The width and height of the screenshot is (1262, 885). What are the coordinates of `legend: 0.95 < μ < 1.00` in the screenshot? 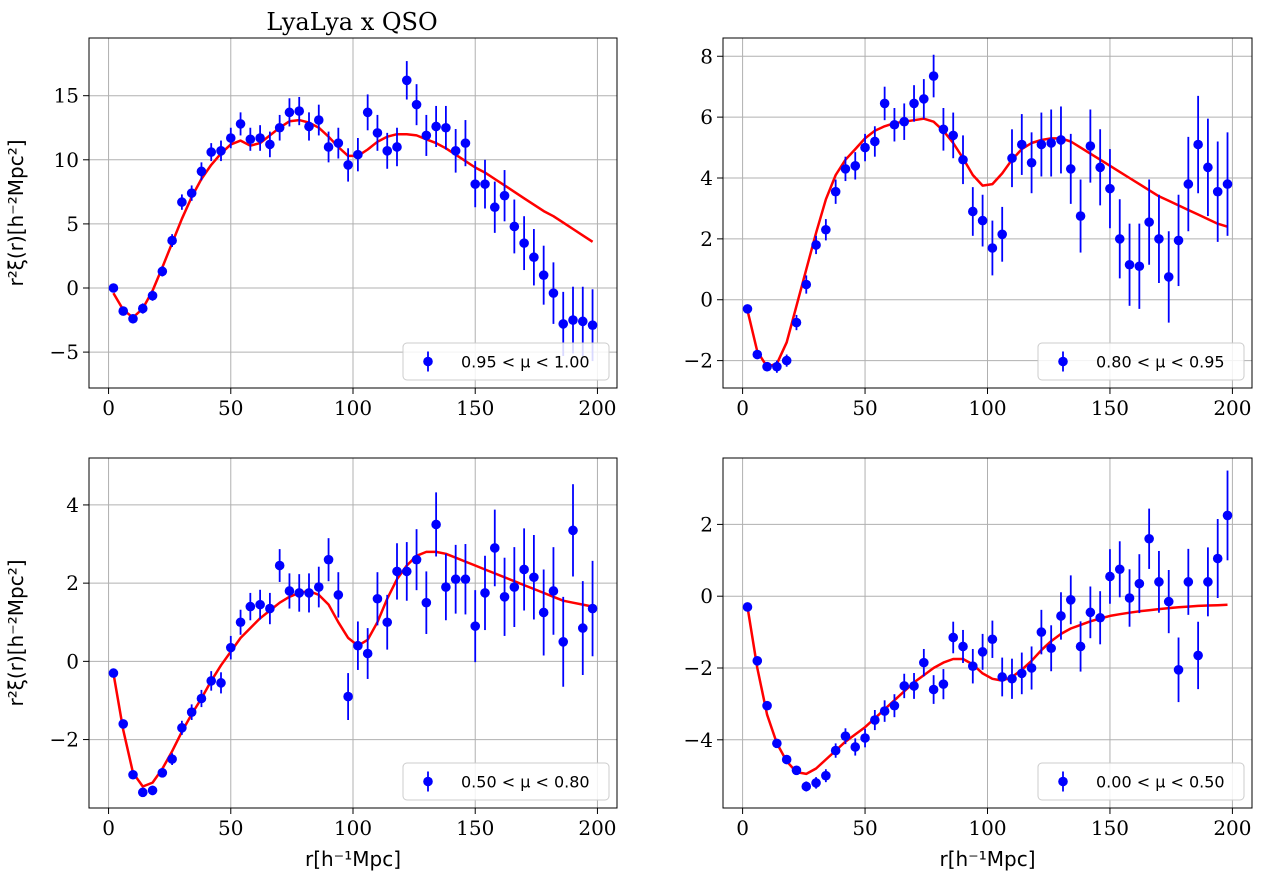 It's located at (506, 361).